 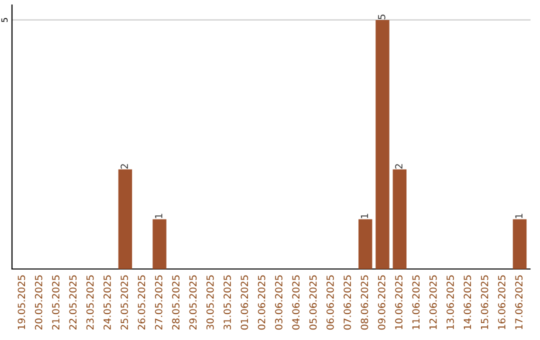 I want to click on x-tick-label: 24.05.2025, so click(x=107, y=302).